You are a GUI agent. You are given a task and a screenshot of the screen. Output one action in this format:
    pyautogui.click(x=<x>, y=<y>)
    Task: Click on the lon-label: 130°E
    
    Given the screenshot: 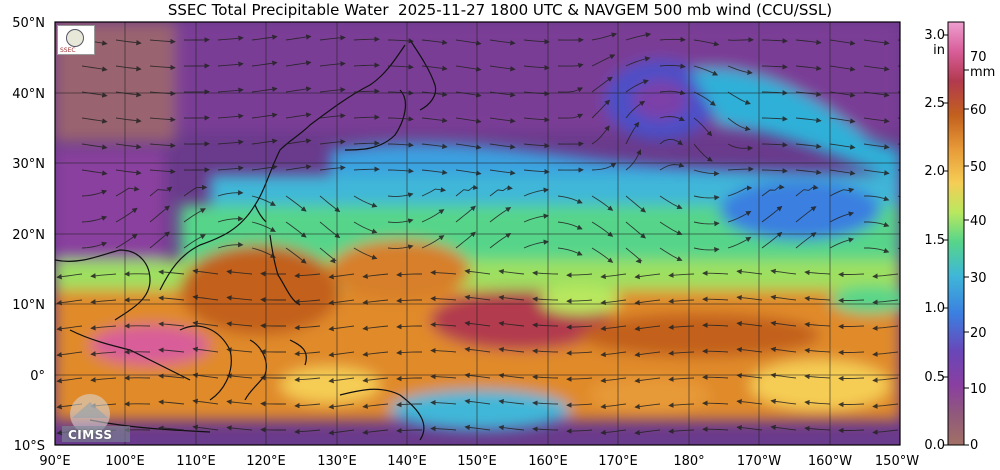 What is the action you would take?
    pyautogui.click(x=337, y=461)
    